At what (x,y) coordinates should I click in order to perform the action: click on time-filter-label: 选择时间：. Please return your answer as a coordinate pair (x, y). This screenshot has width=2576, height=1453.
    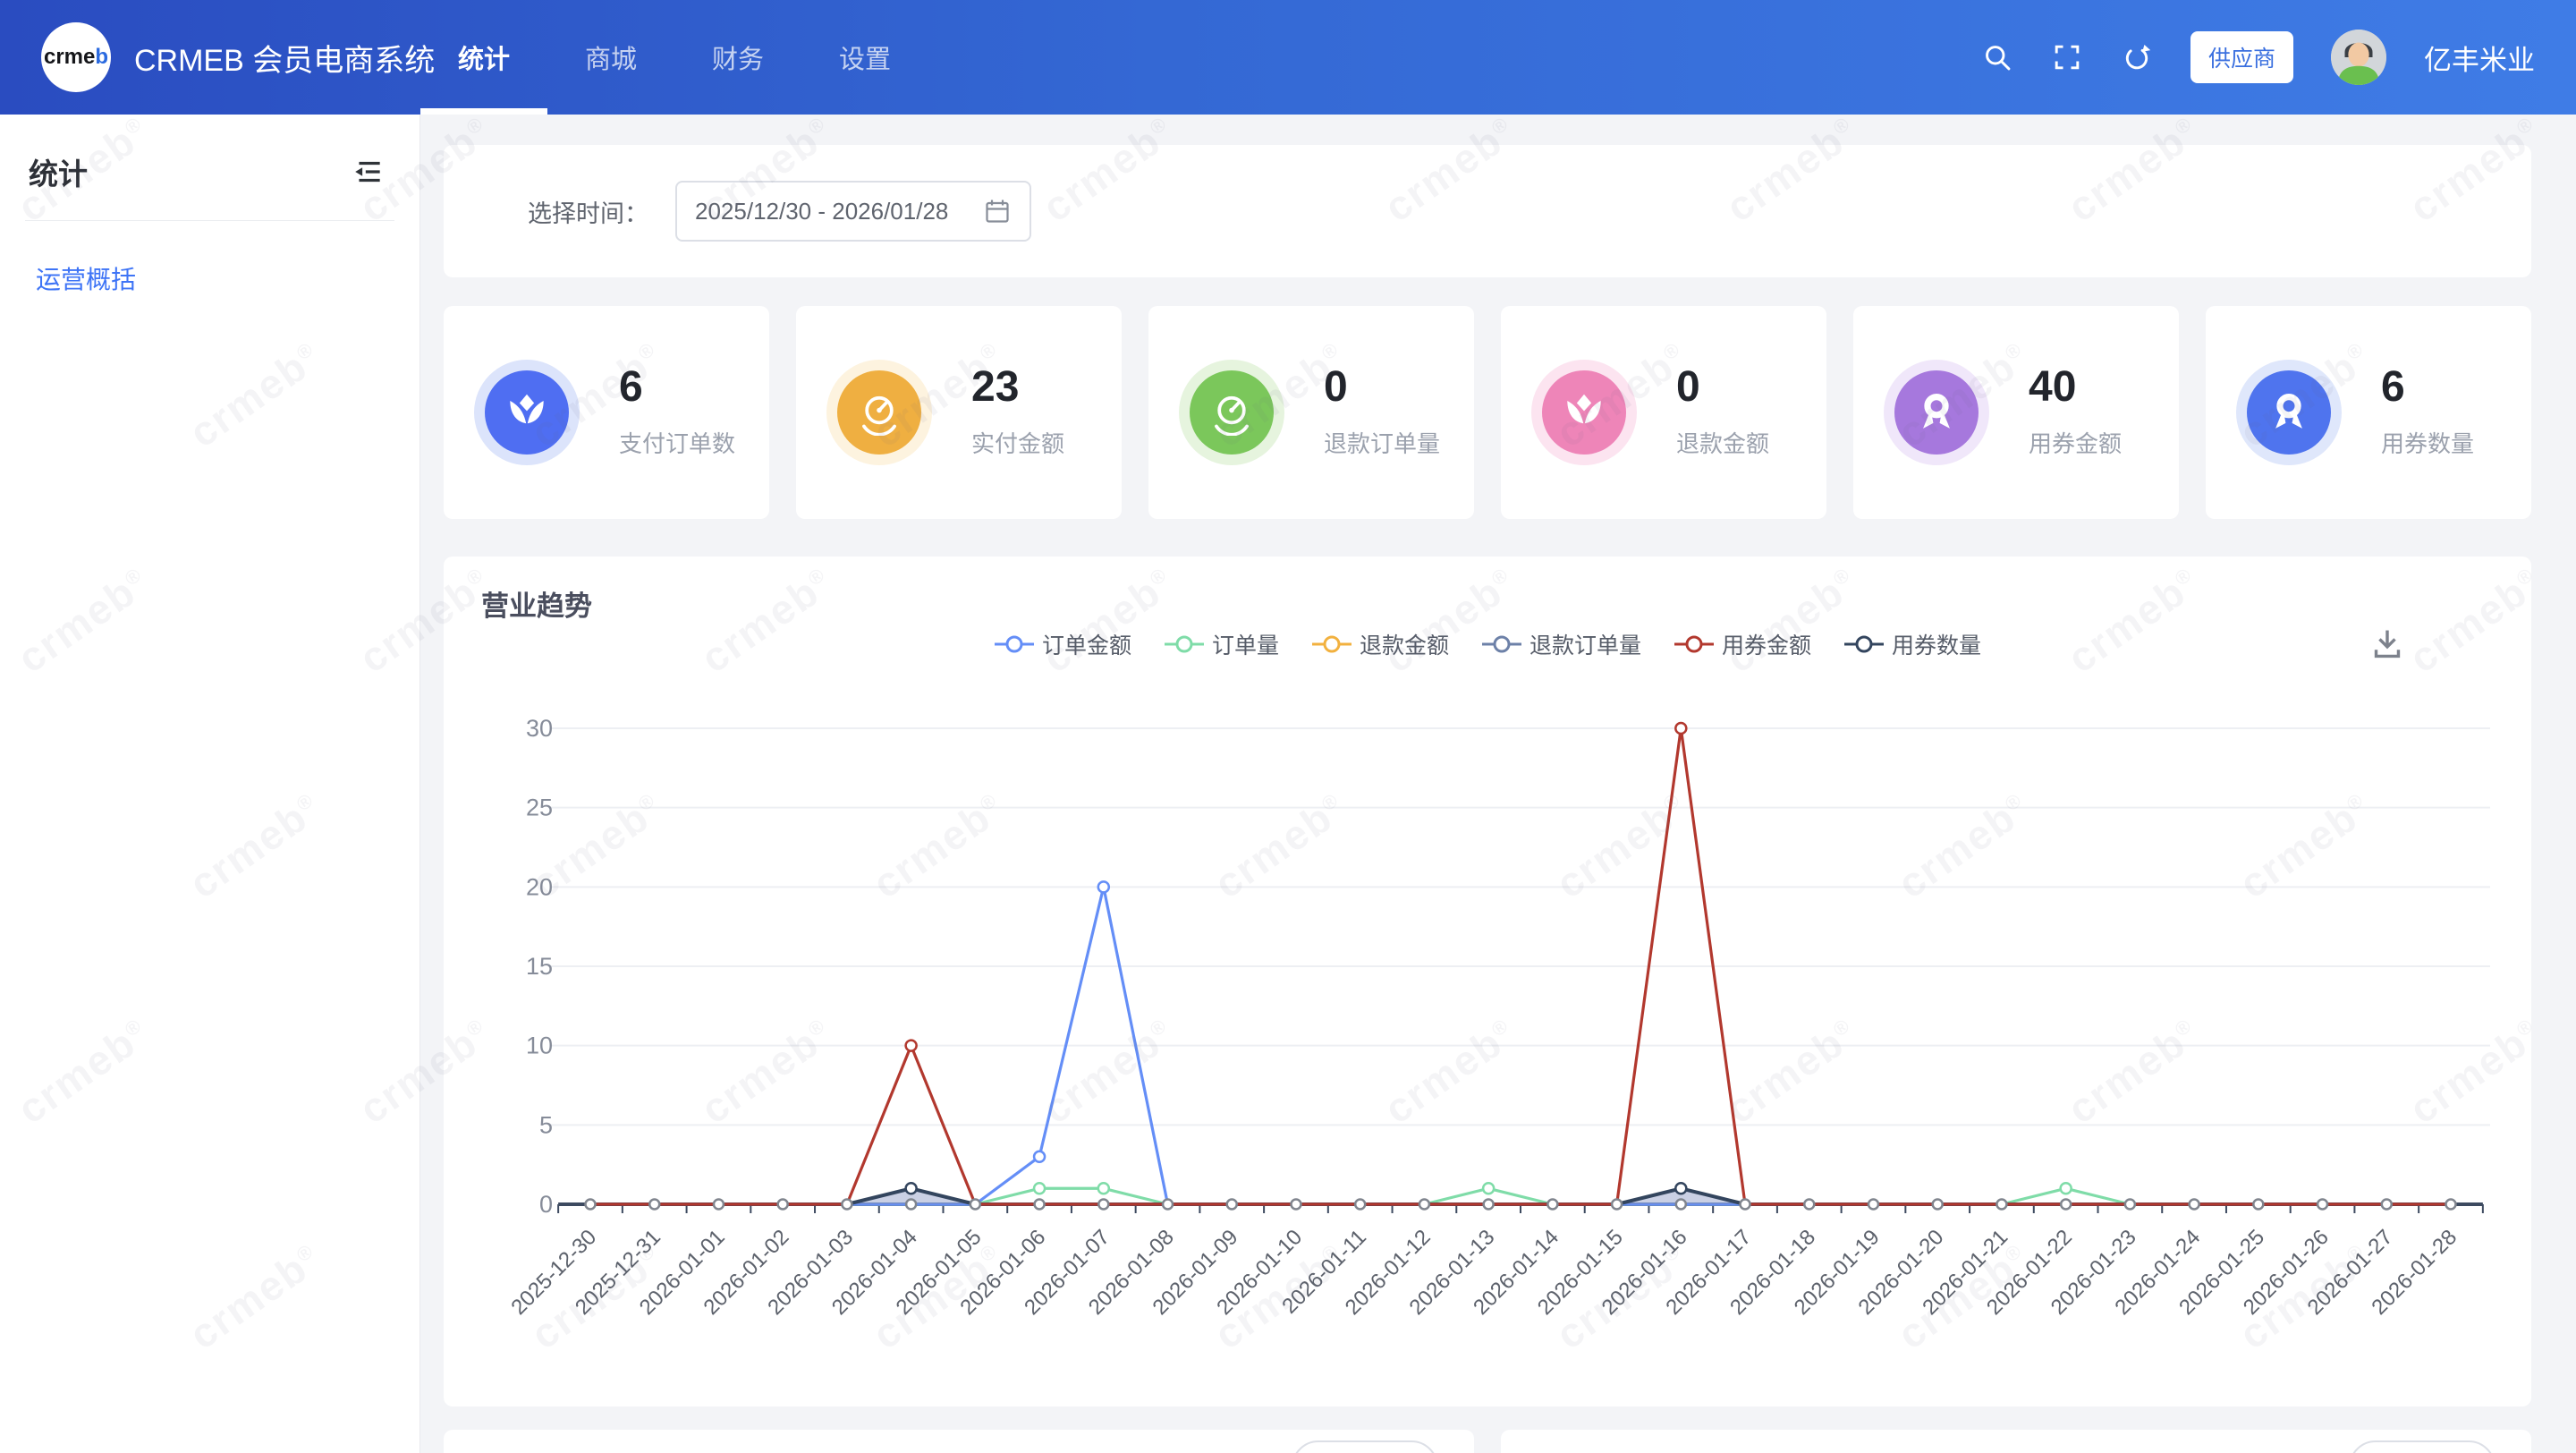
    Looking at the image, I should click on (588, 213).